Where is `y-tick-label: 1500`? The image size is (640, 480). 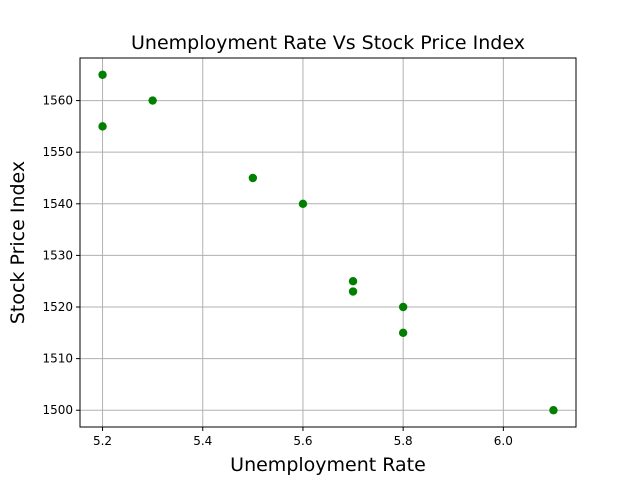 y-tick-label: 1500 is located at coordinates (57, 410).